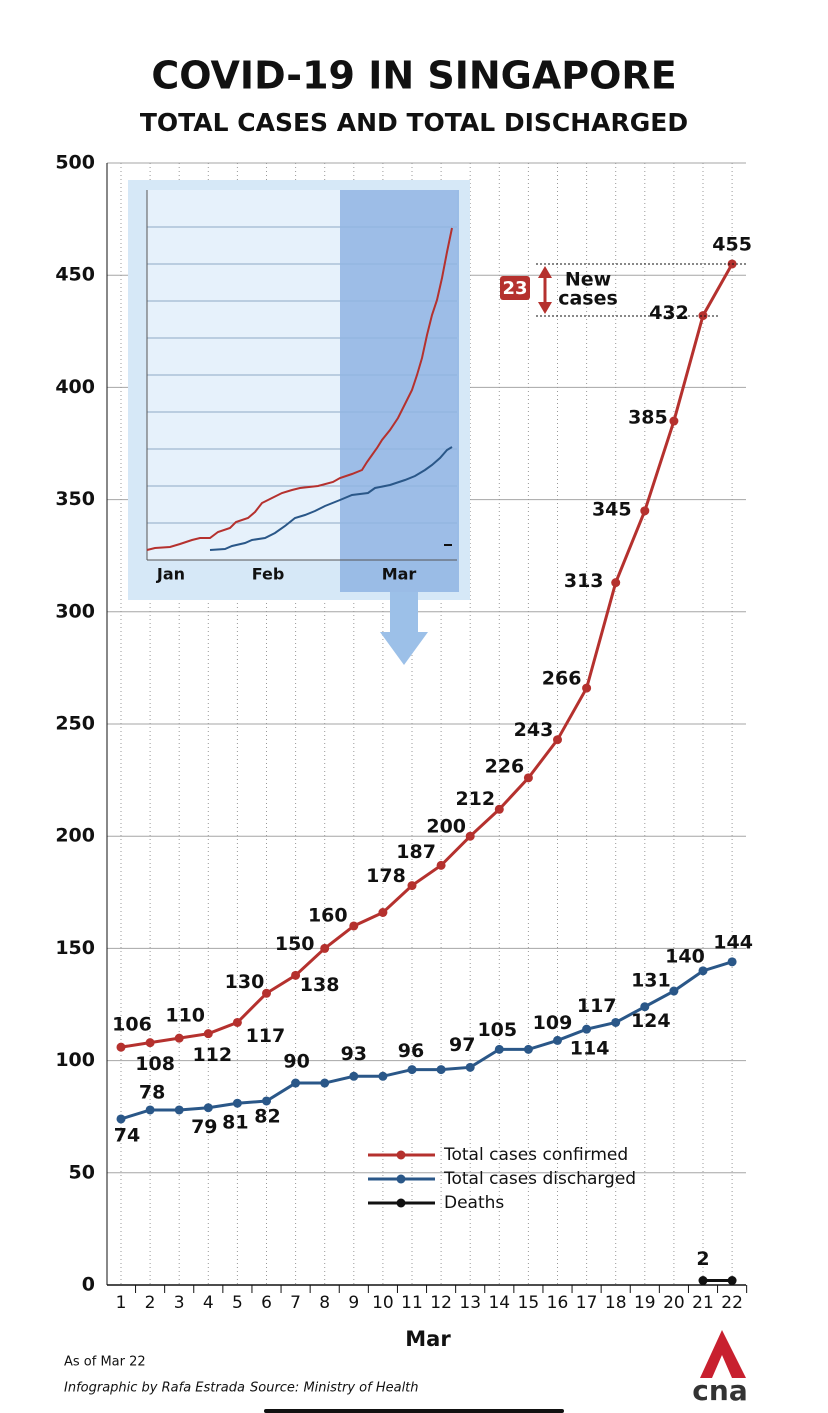 The width and height of the screenshot is (828, 1413). Describe the element at coordinates (75, 611) in the screenshot. I see `y-tick-label: 300` at that location.